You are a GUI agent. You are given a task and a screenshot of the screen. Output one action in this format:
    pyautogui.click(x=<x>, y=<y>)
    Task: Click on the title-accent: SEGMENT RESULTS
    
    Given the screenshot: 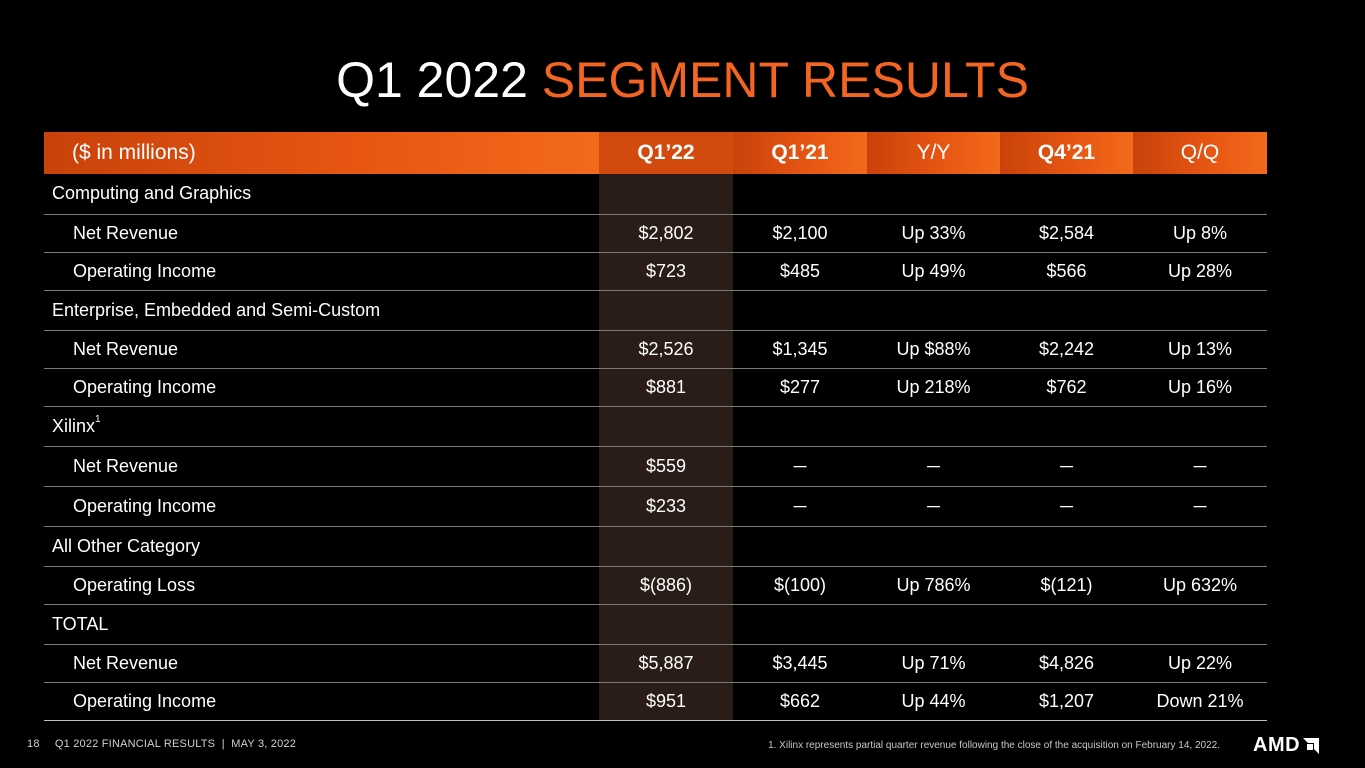 What is the action you would take?
    pyautogui.click(x=785, y=80)
    